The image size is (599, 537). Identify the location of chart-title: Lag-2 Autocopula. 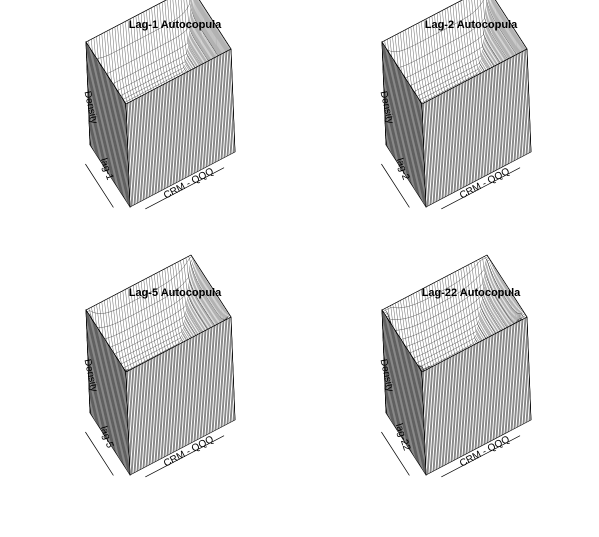
(471, 25).